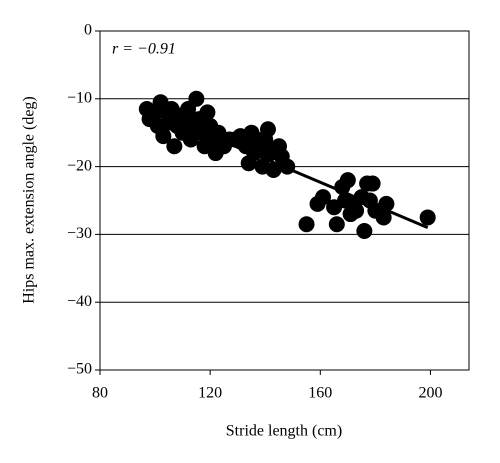  Describe the element at coordinates (79, 165) in the screenshot. I see `y-tick-label: −20` at that location.